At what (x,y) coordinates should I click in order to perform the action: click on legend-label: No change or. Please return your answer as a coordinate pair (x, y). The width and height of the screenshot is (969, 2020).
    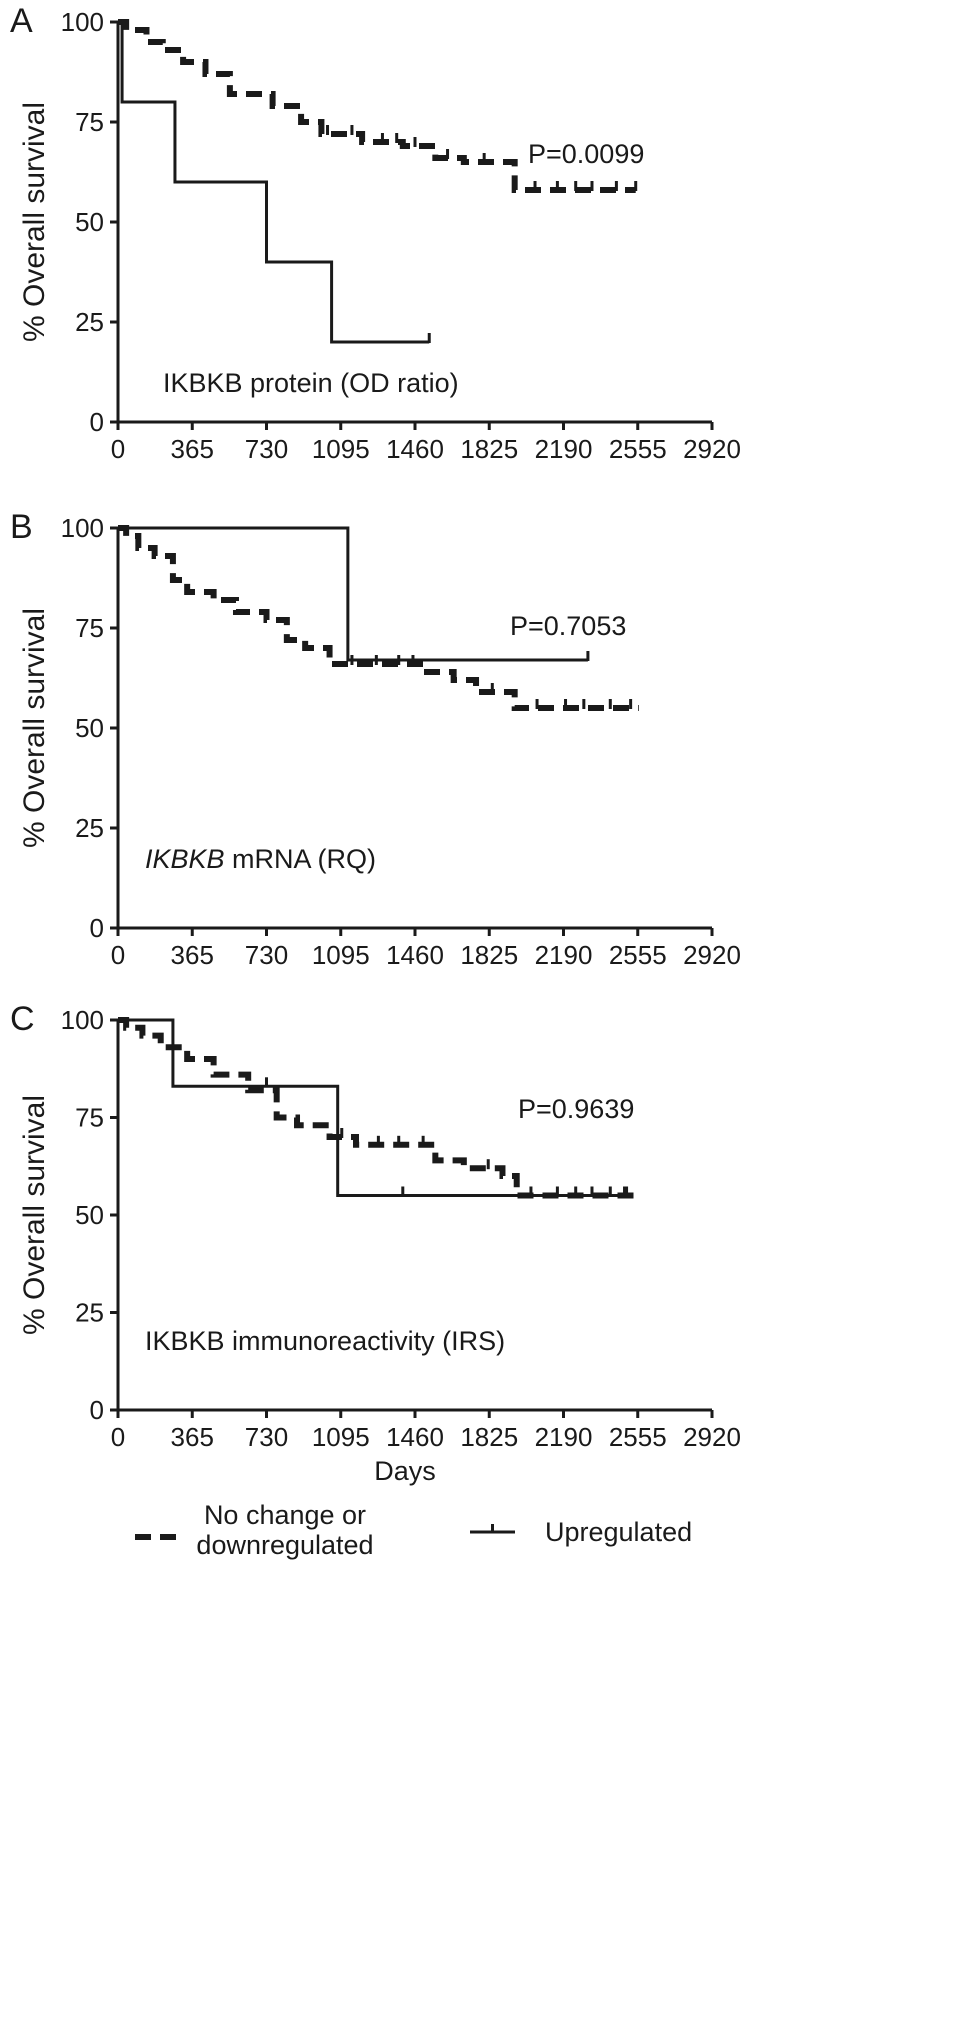
    Looking at the image, I should click on (285, 1515).